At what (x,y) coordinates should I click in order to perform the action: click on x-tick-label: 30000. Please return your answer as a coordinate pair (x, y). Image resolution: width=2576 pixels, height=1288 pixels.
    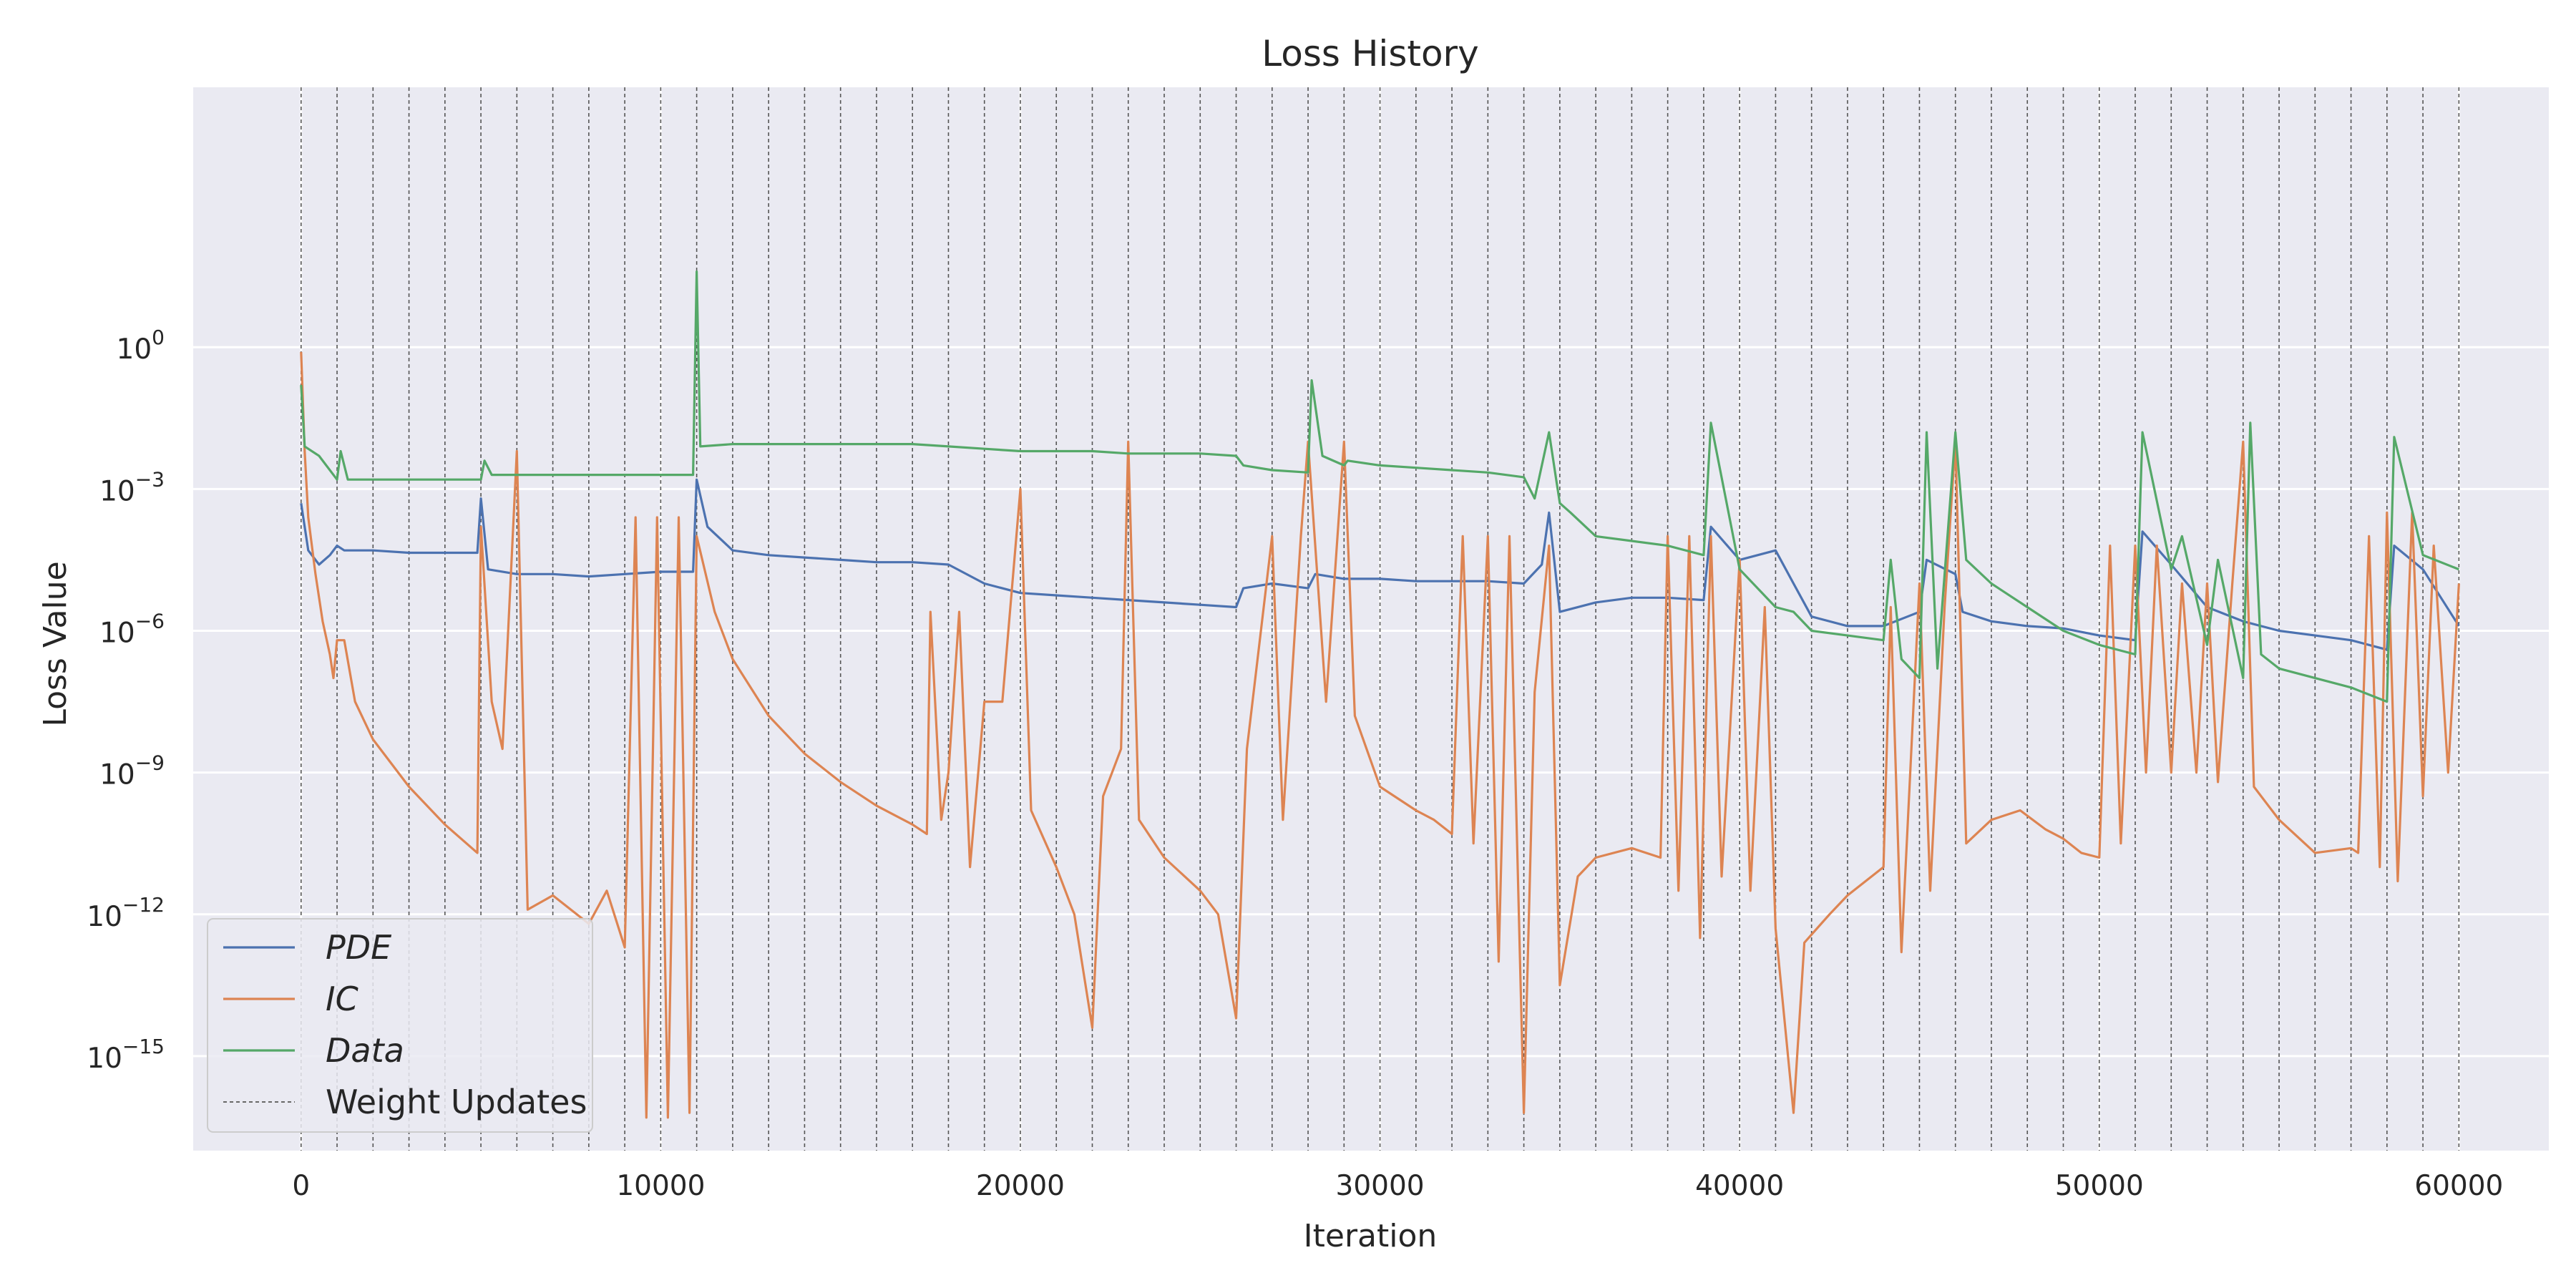
    Looking at the image, I should click on (1380, 1186).